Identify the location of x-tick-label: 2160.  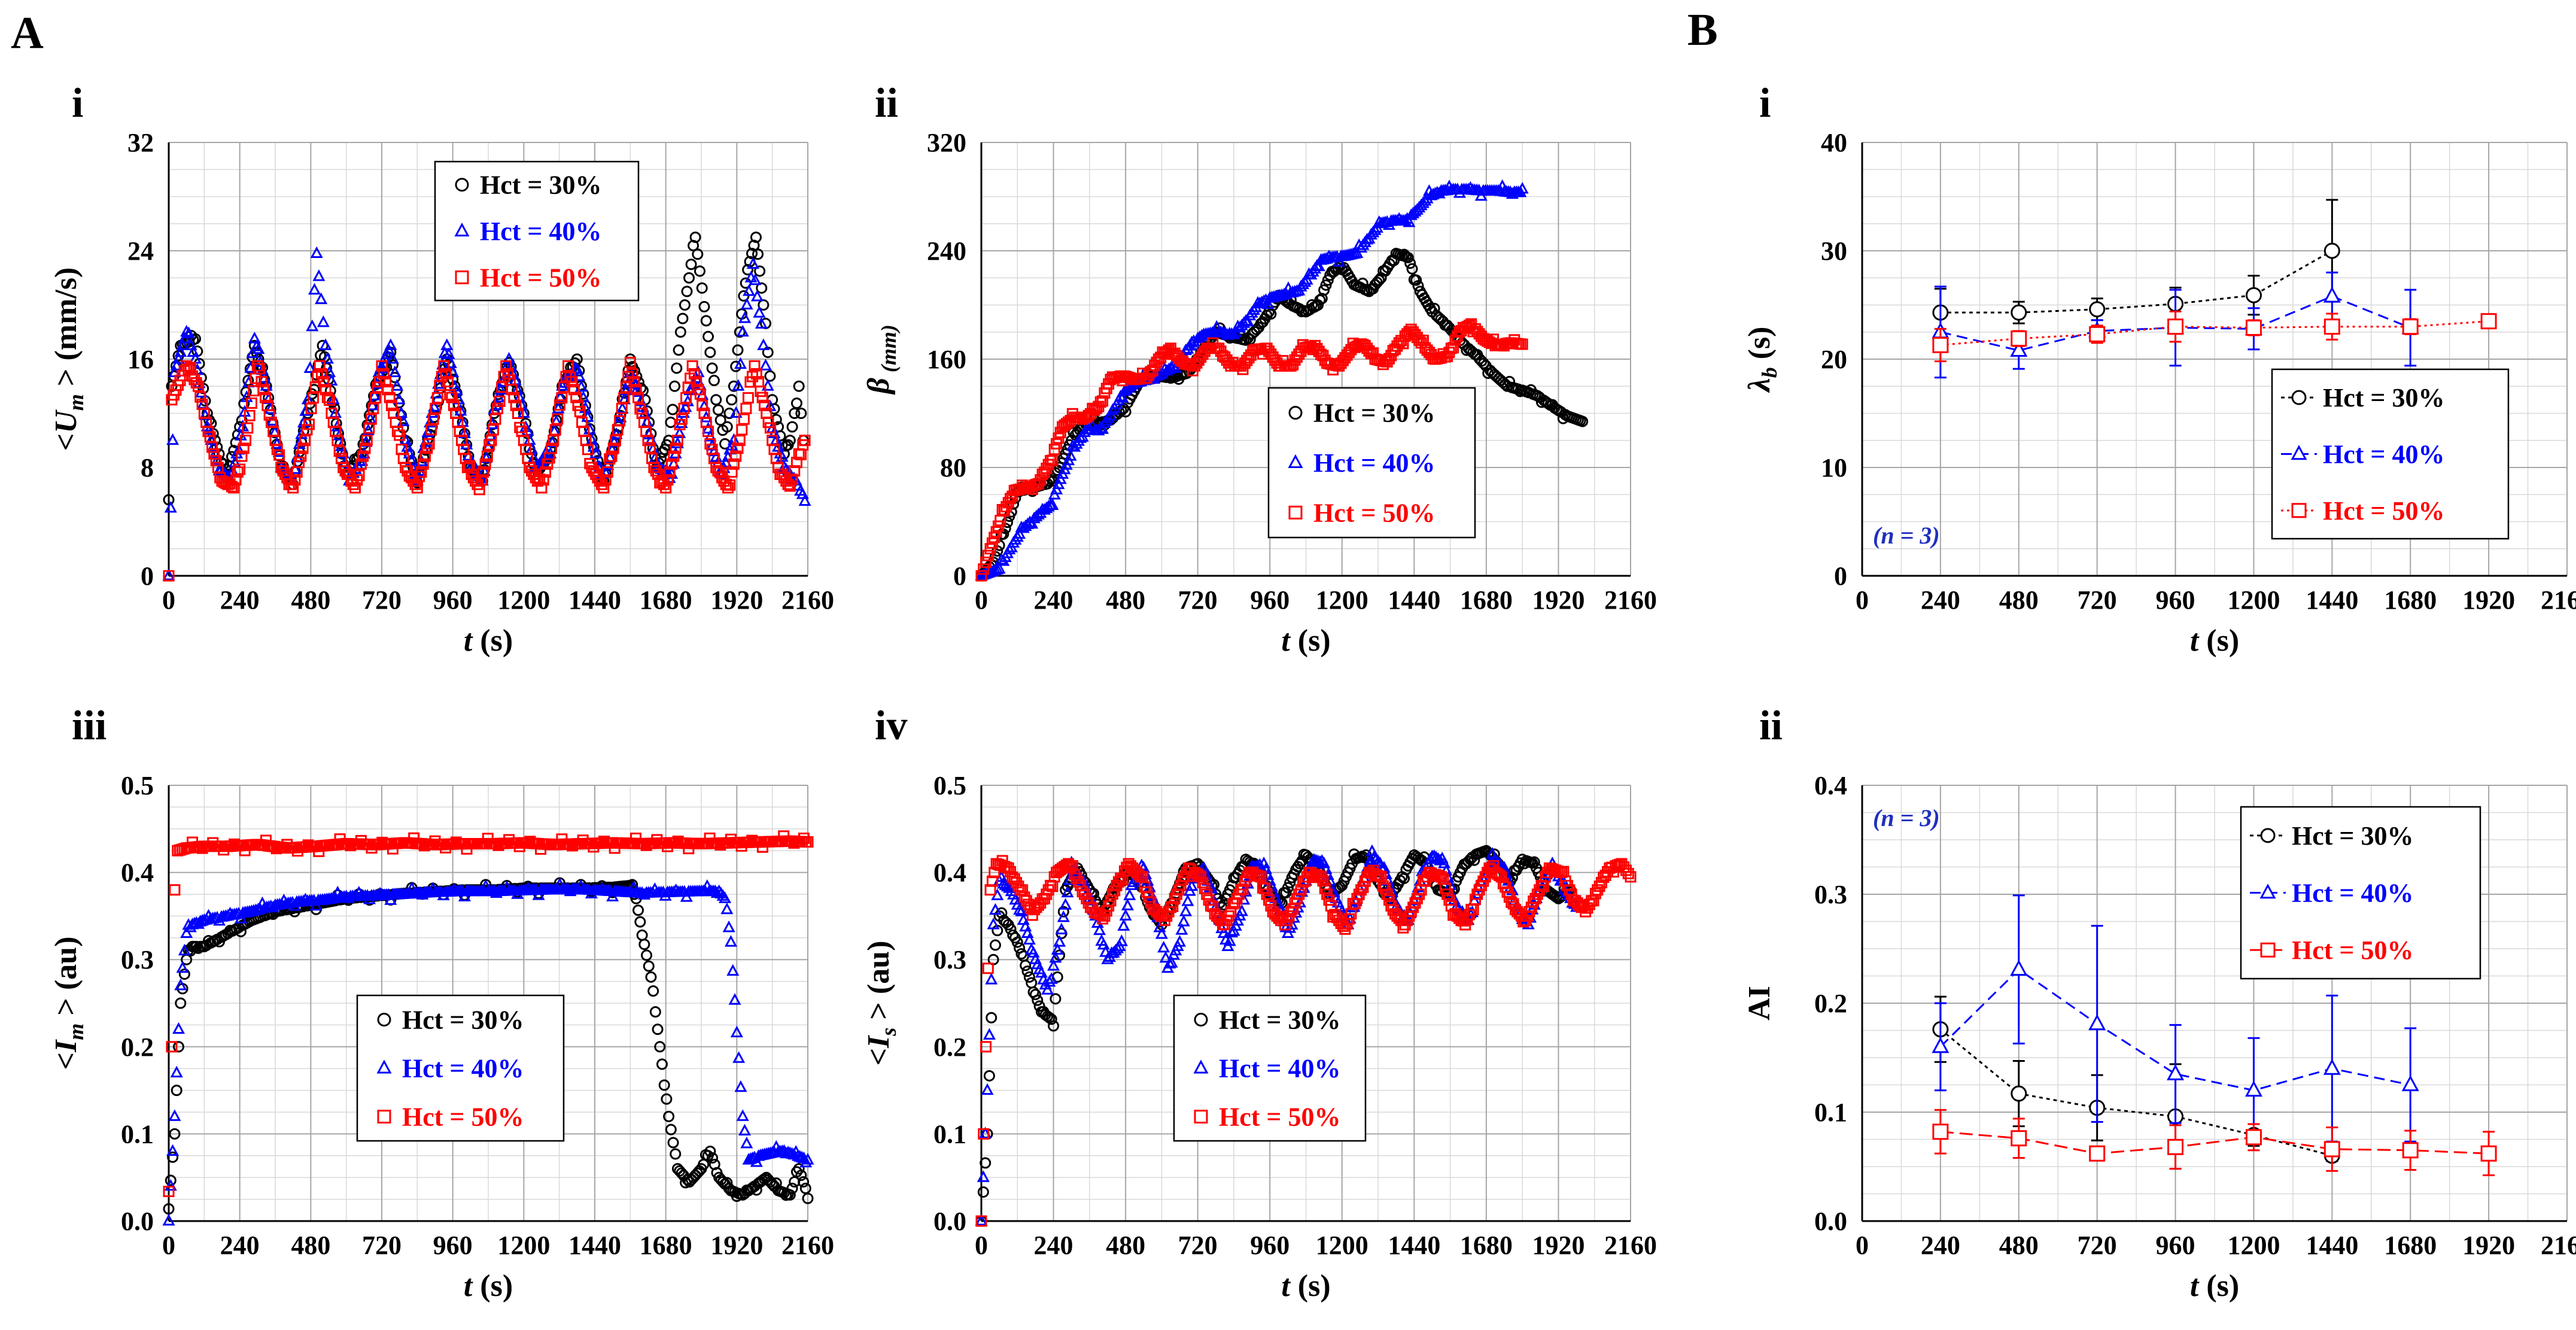
(807, 1245).